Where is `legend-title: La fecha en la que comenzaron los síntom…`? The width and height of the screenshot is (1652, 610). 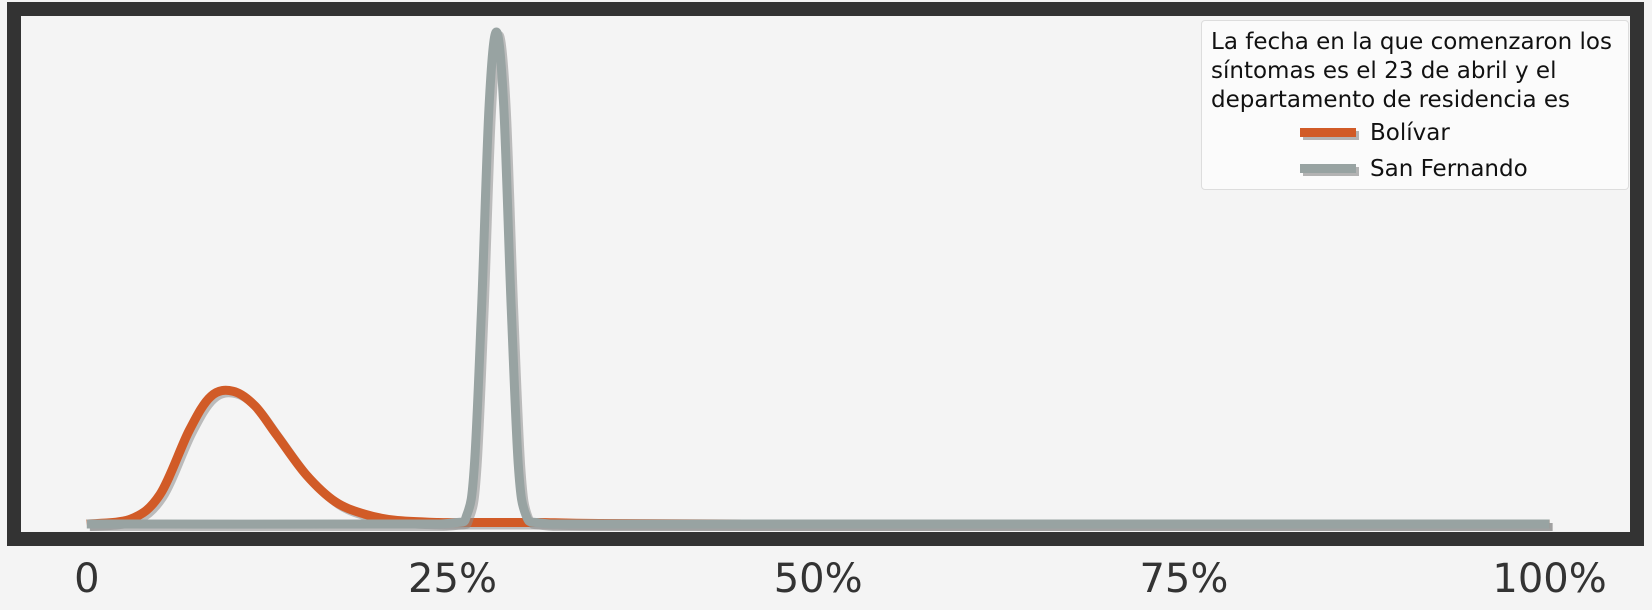 legend-title: La fecha en la que comenzaron los síntom… is located at coordinates (1411, 71).